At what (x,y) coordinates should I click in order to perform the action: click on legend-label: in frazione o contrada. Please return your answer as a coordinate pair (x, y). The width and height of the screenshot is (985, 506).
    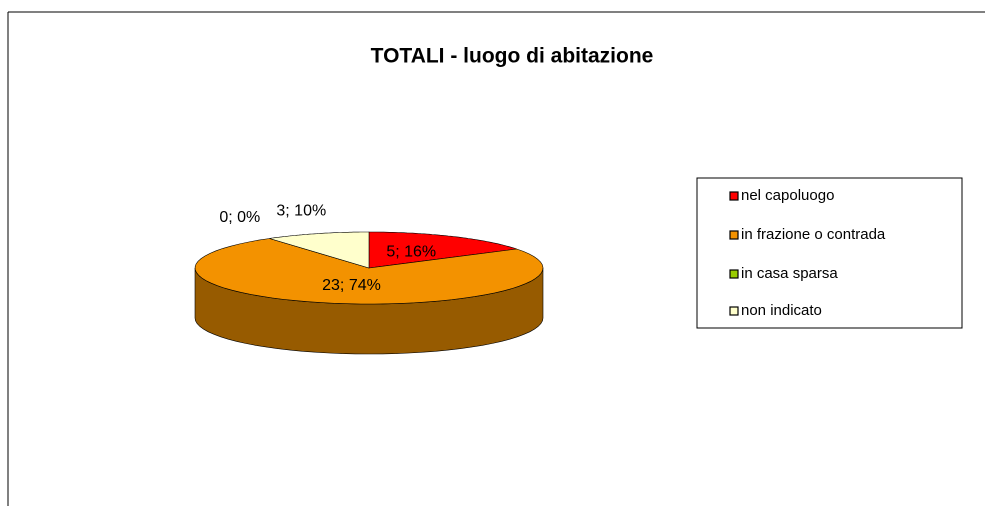
    Looking at the image, I should click on (813, 234).